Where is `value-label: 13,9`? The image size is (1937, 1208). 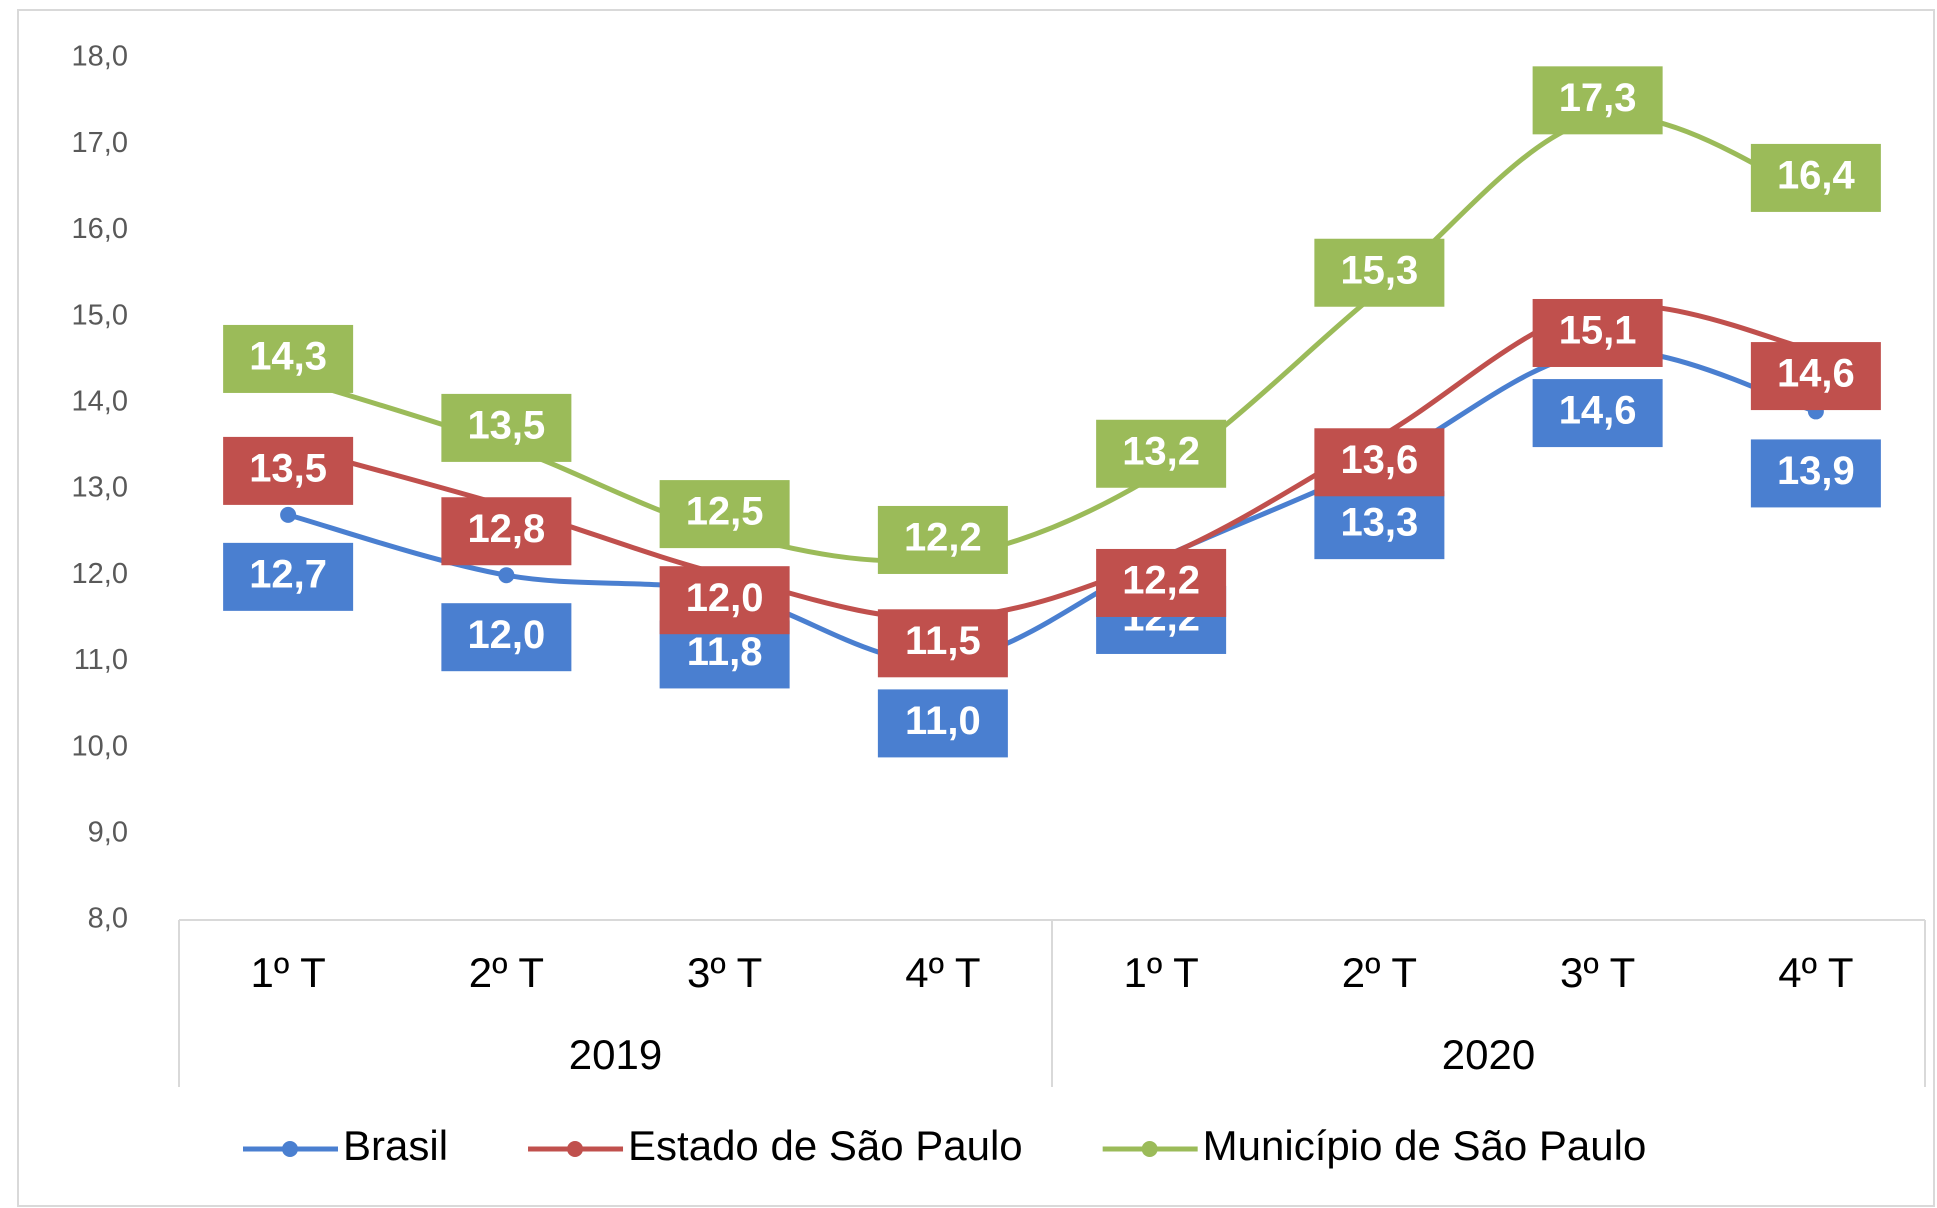
value-label: 13,9 is located at coordinates (1816, 471).